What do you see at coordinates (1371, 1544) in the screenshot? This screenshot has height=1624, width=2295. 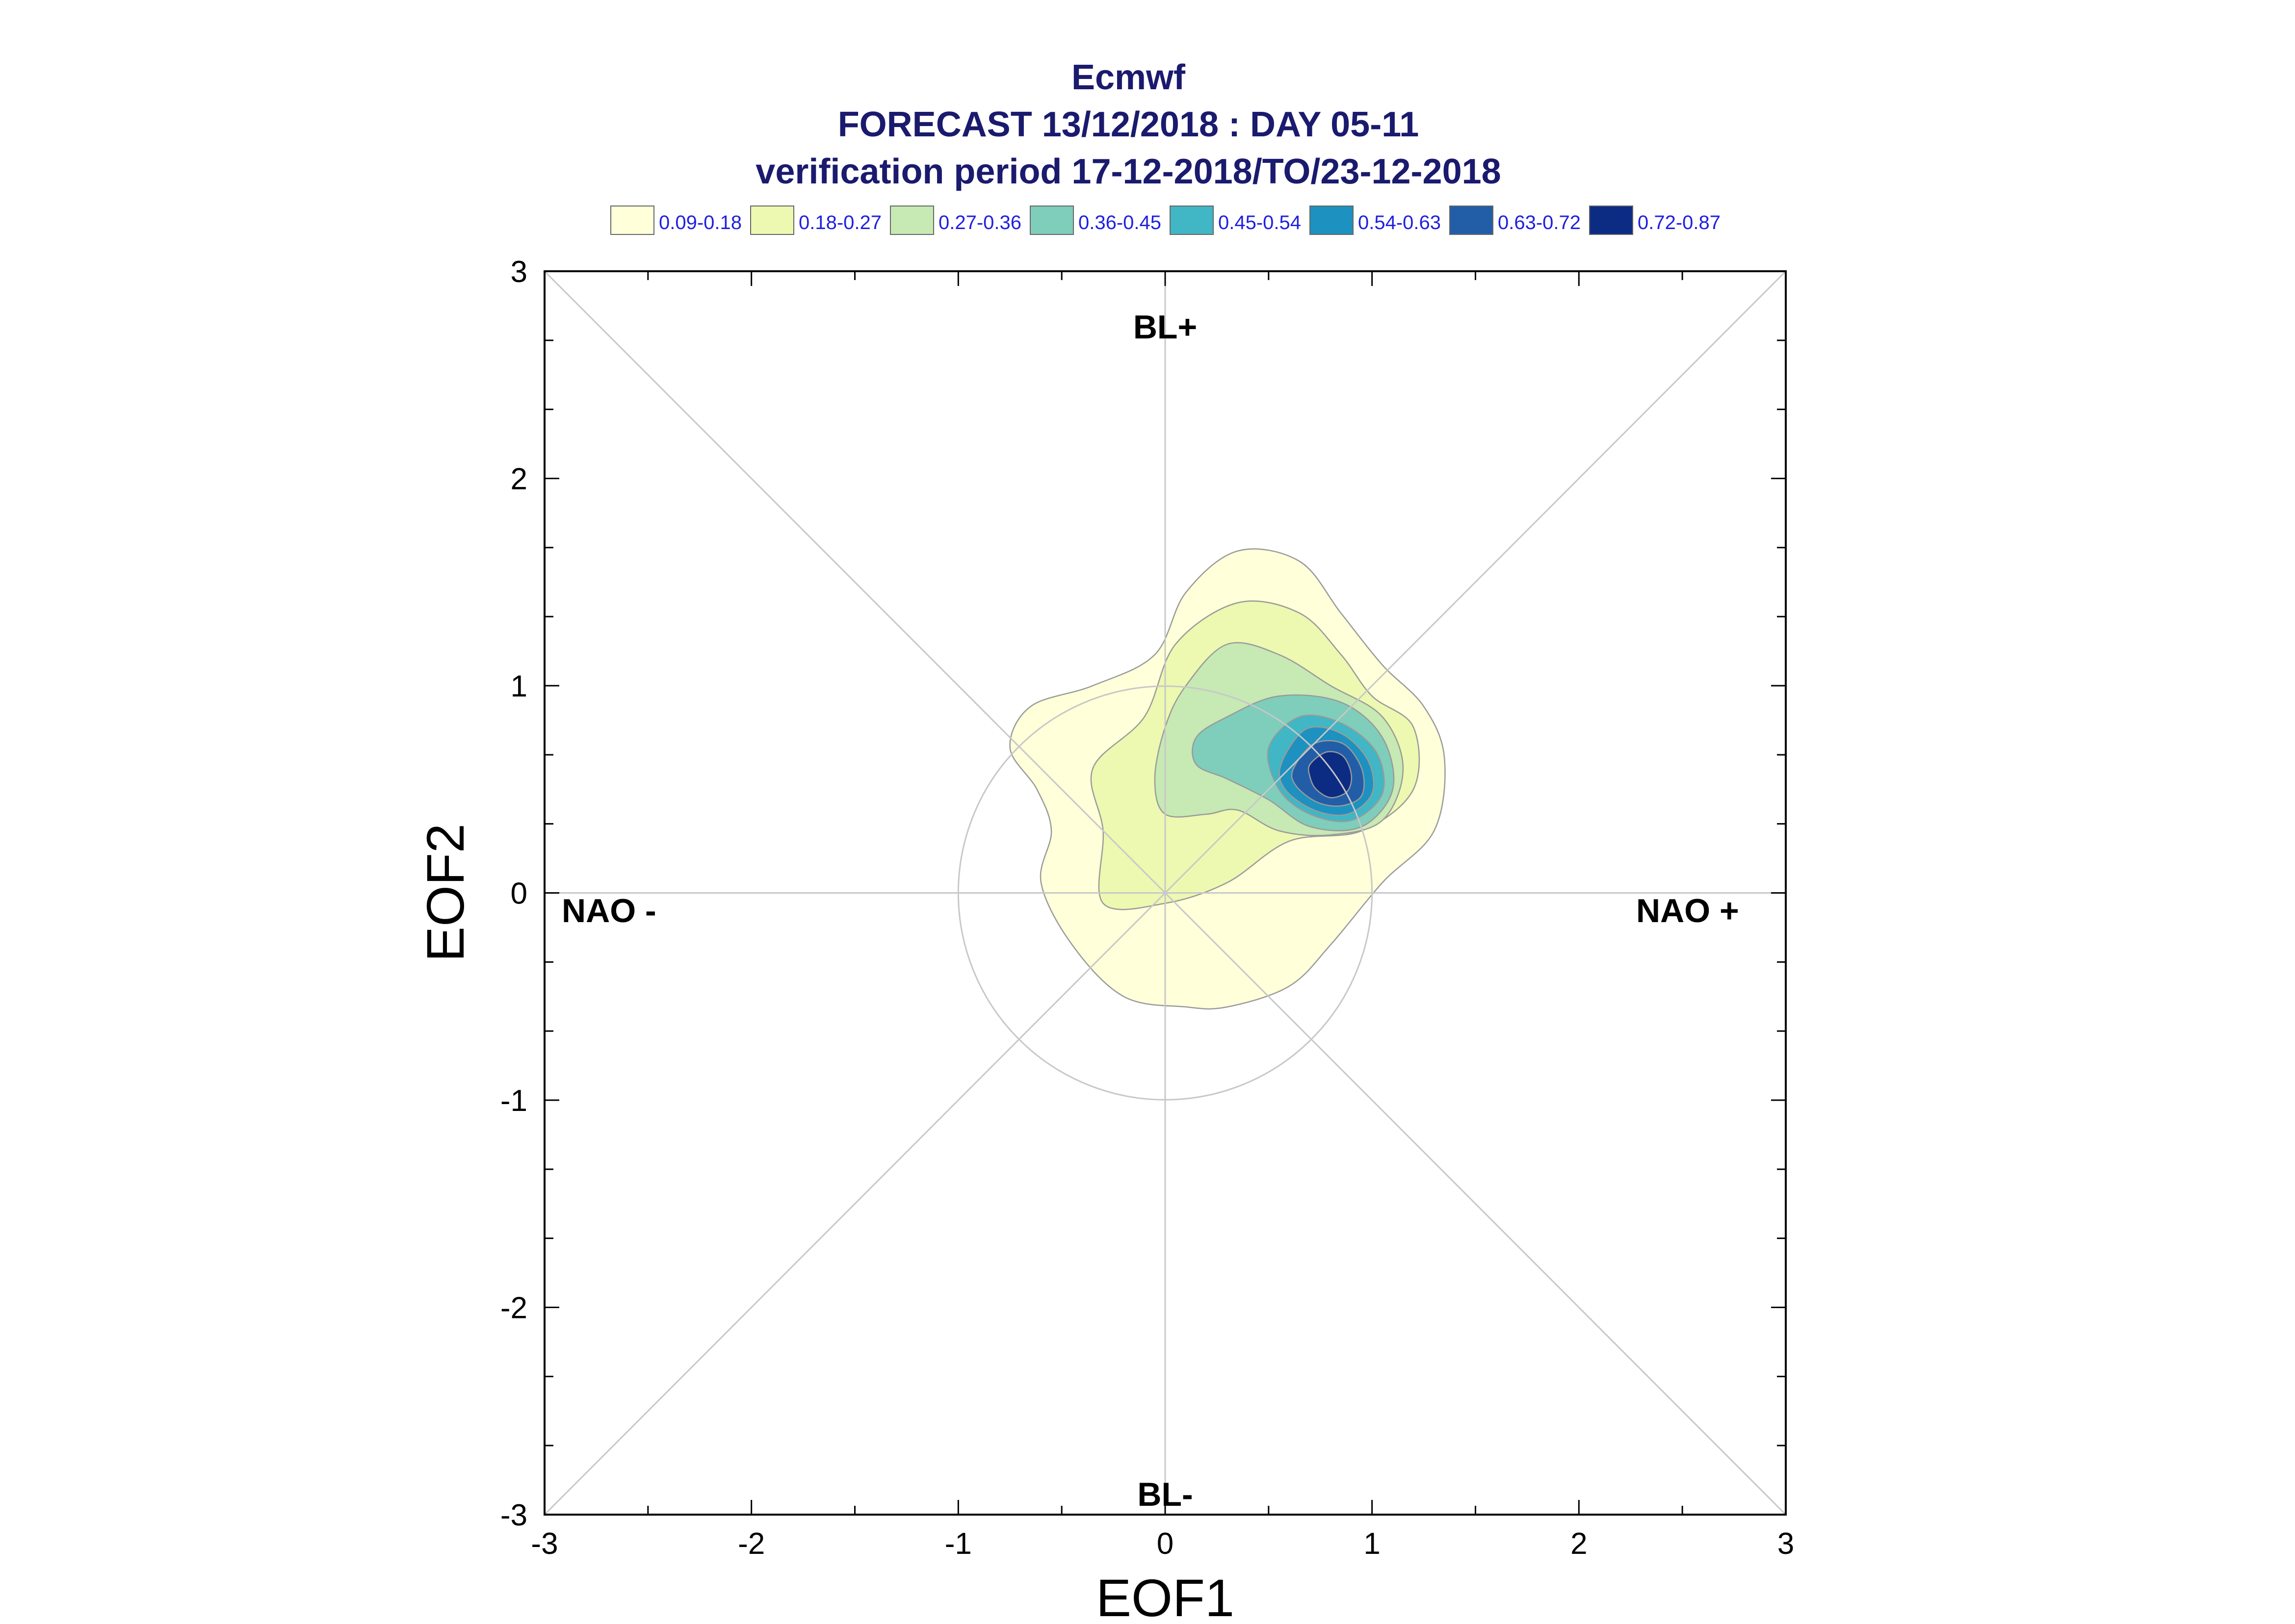 I see `x-tick-label: 1` at bounding box center [1371, 1544].